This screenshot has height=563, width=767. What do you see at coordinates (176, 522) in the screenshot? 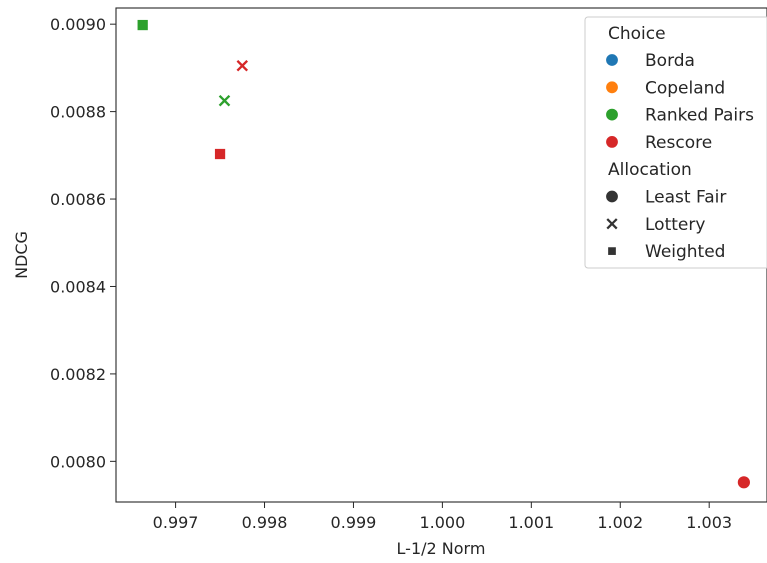
I see `x-tick-label: 0.997` at bounding box center [176, 522].